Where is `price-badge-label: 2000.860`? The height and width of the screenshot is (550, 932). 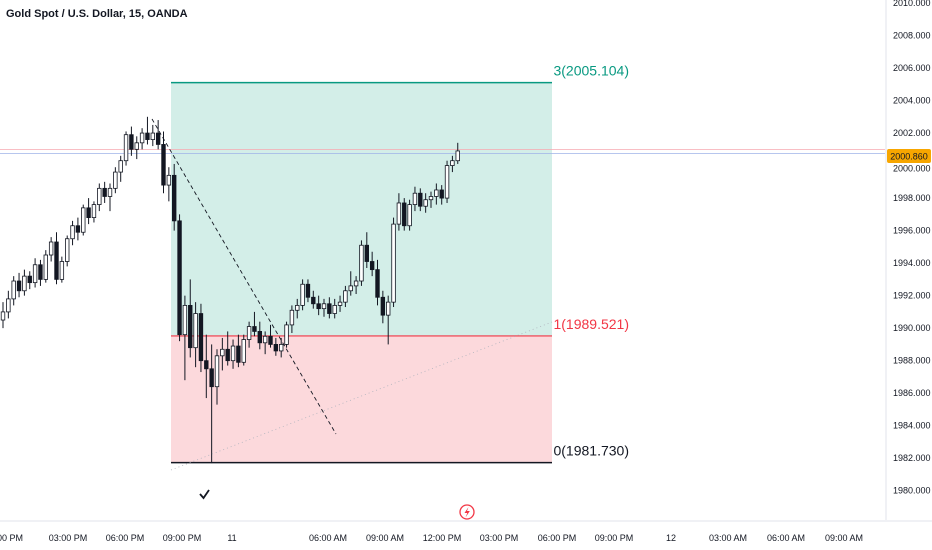 price-badge-label: 2000.860 is located at coordinates (909, 157).